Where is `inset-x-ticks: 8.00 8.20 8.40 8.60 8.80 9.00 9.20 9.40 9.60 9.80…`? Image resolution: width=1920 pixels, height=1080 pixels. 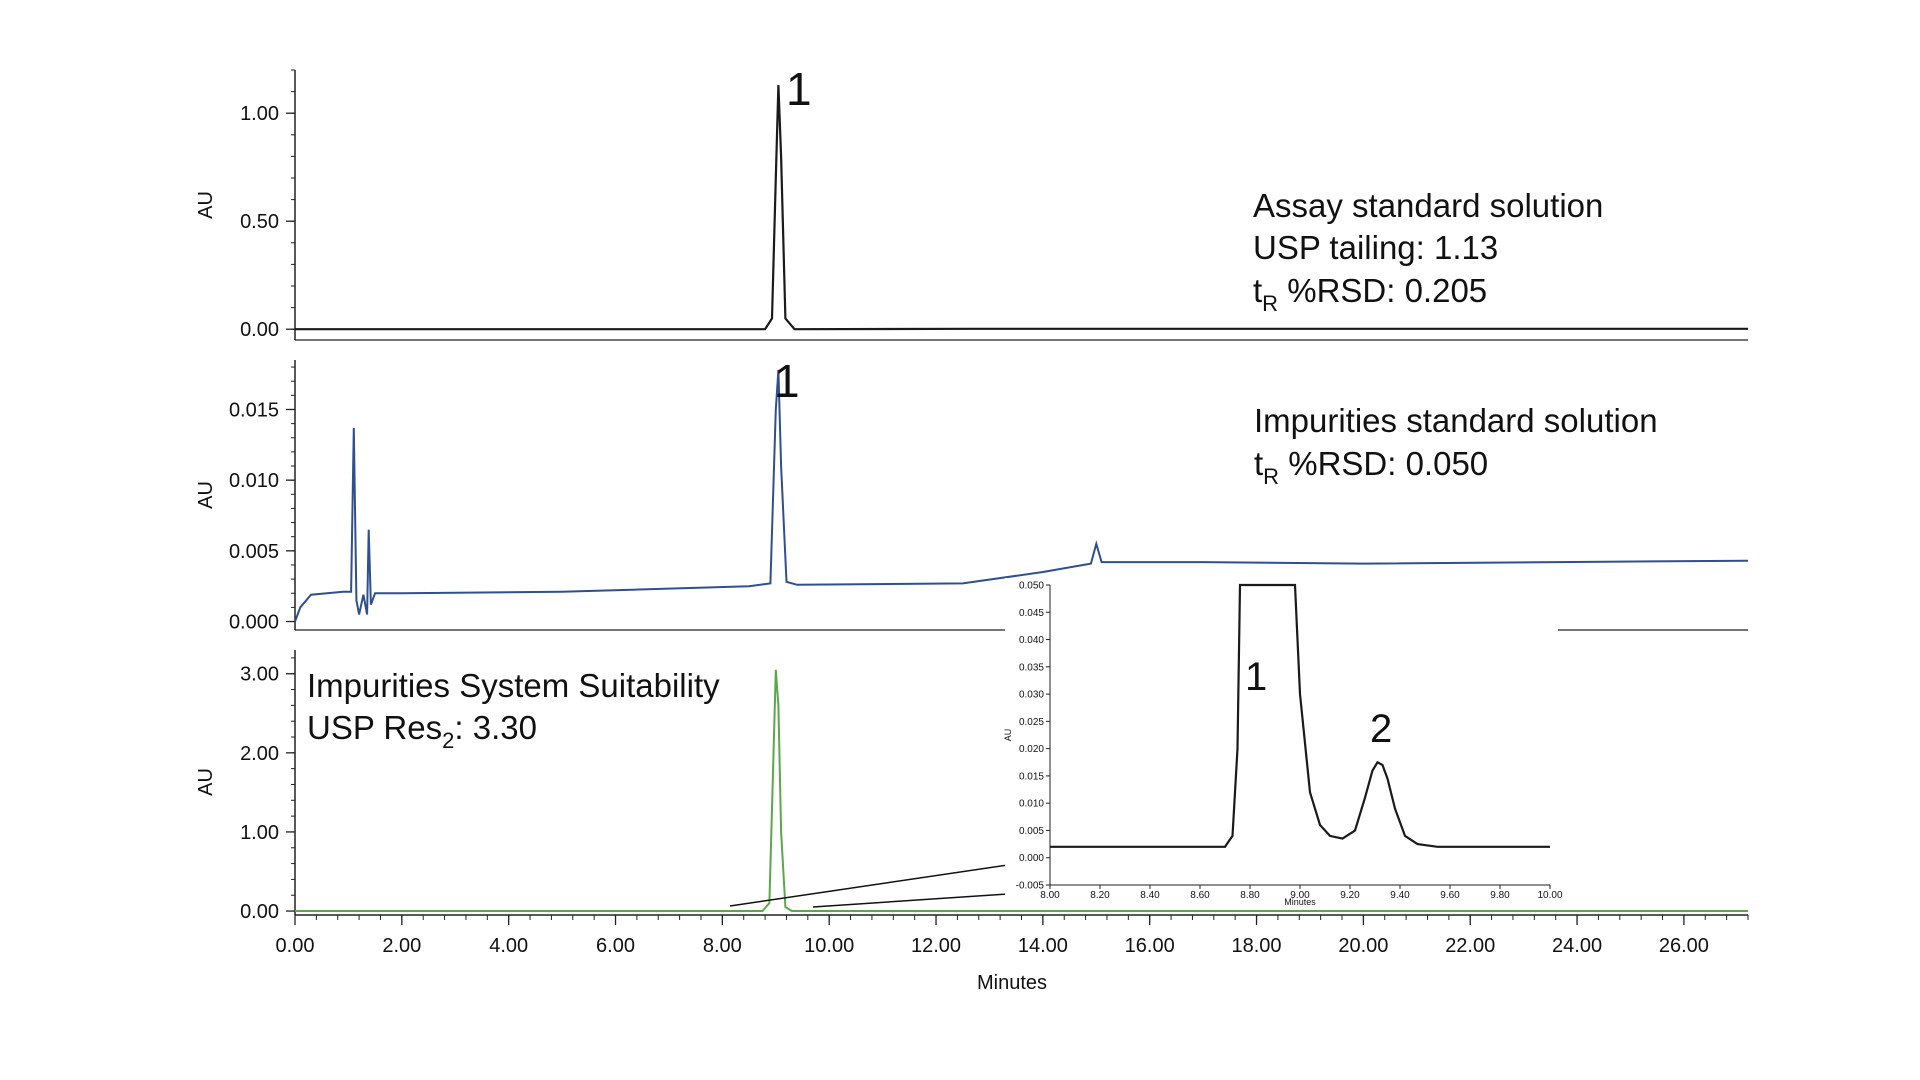
inset-x-ticks: 8.00 8.20 8.40 8.60 8.80 9.00 9.20 9.40 9.60 9.80… is located at coordinates (1301, 893).